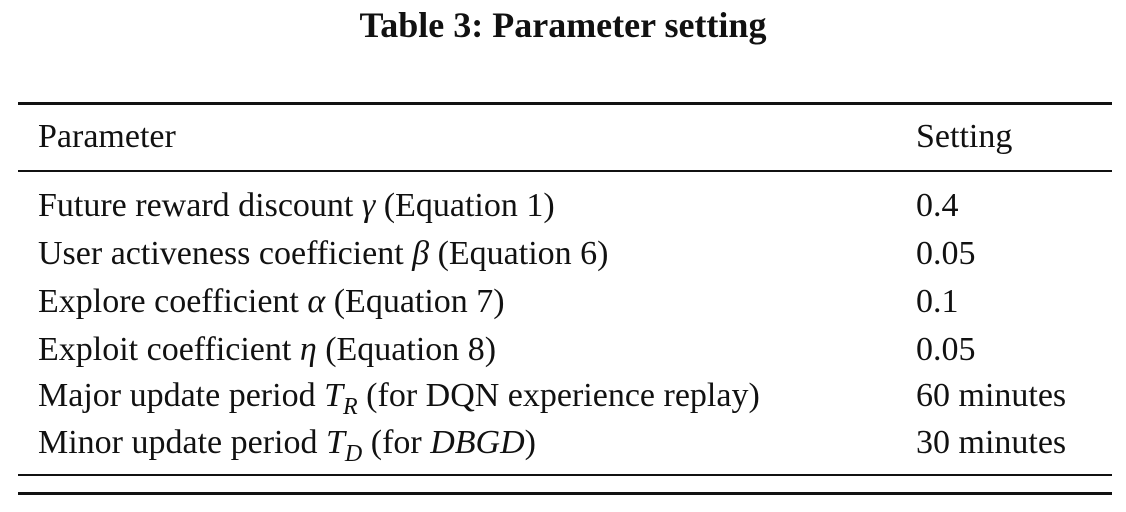  Describe the element at coordinates (350, 407) in the screenshot. I see `parameter-subscript: R` at that location.